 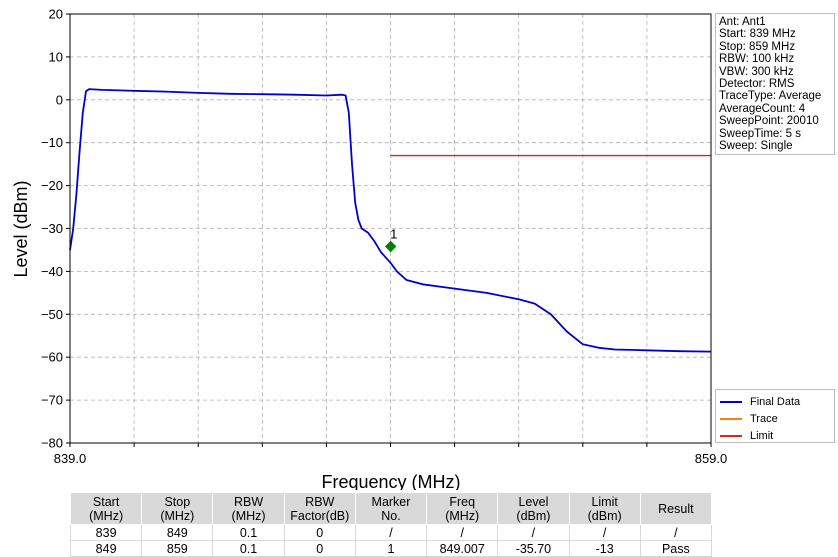 I want to click on table-cell: 1, so click(x=391, y=548).